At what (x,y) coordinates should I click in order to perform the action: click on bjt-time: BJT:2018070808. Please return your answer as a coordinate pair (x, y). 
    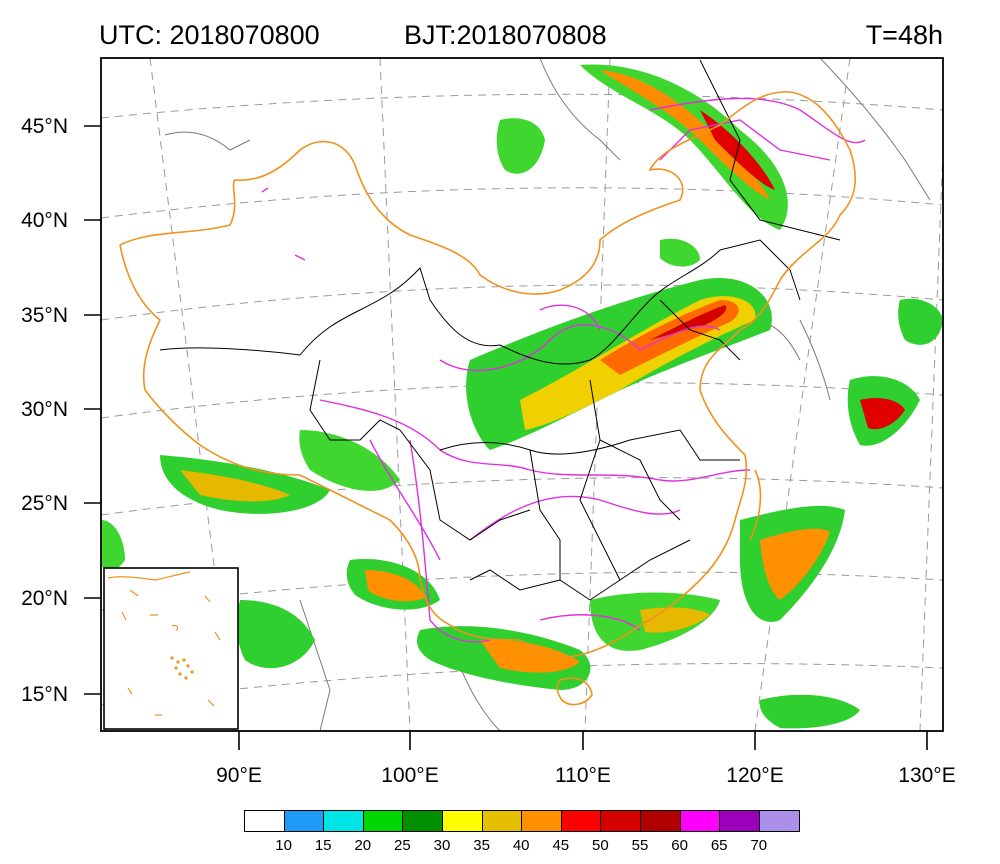
    Looking at the image, I should click on (505, 35).